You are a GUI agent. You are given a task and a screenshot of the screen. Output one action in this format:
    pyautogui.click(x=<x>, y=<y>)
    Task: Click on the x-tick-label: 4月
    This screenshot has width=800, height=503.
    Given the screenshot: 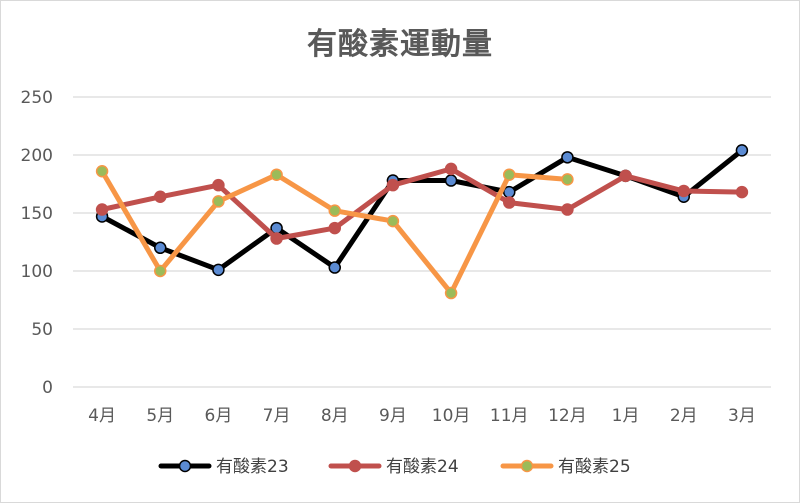 What is the action you would take?
    pyautogui.click(x=102, y=416)
    